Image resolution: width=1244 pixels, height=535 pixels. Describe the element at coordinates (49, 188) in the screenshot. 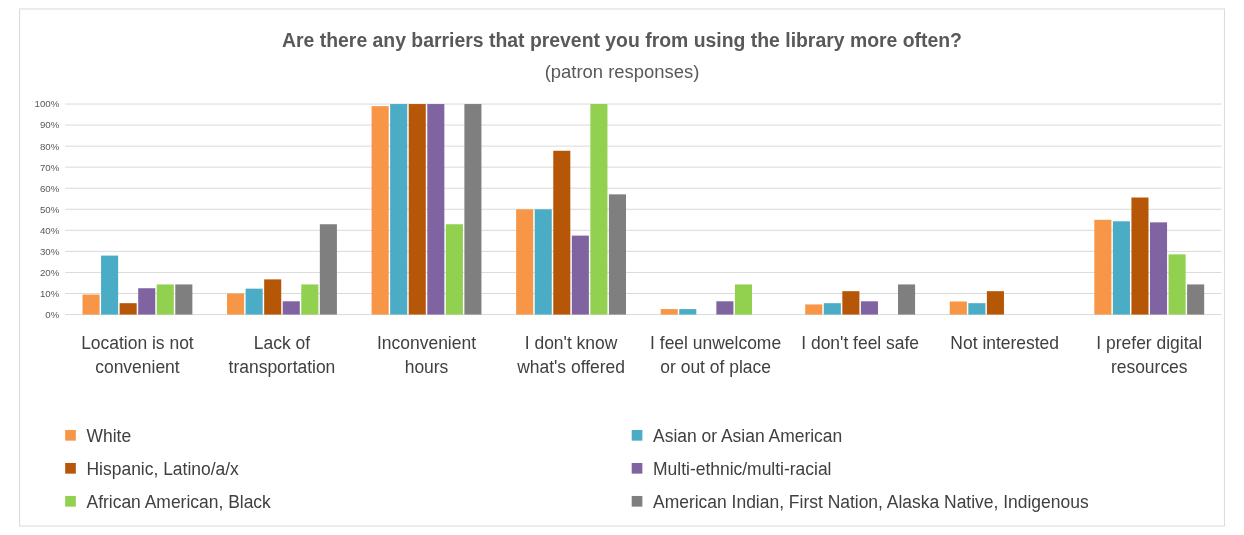

I see `y-tick-label: 60%` at that location.